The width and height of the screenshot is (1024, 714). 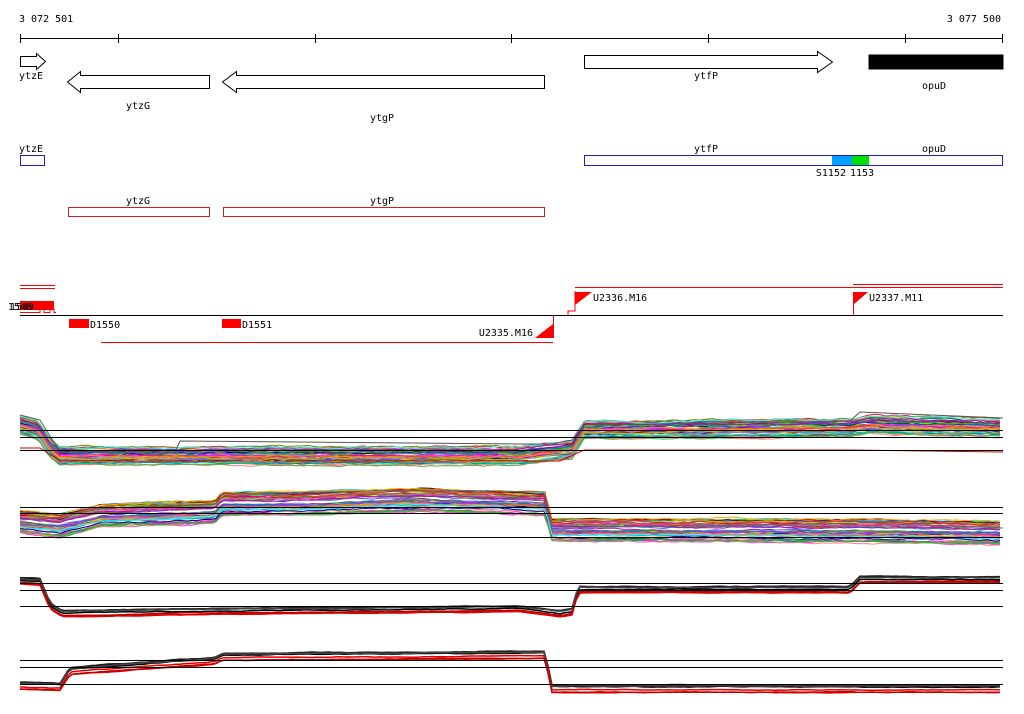 What do you see at coordinates (934, 149) in the screenshot?
I see `forward-box-label-opuD: opuD` at bounding box center [934, 149].